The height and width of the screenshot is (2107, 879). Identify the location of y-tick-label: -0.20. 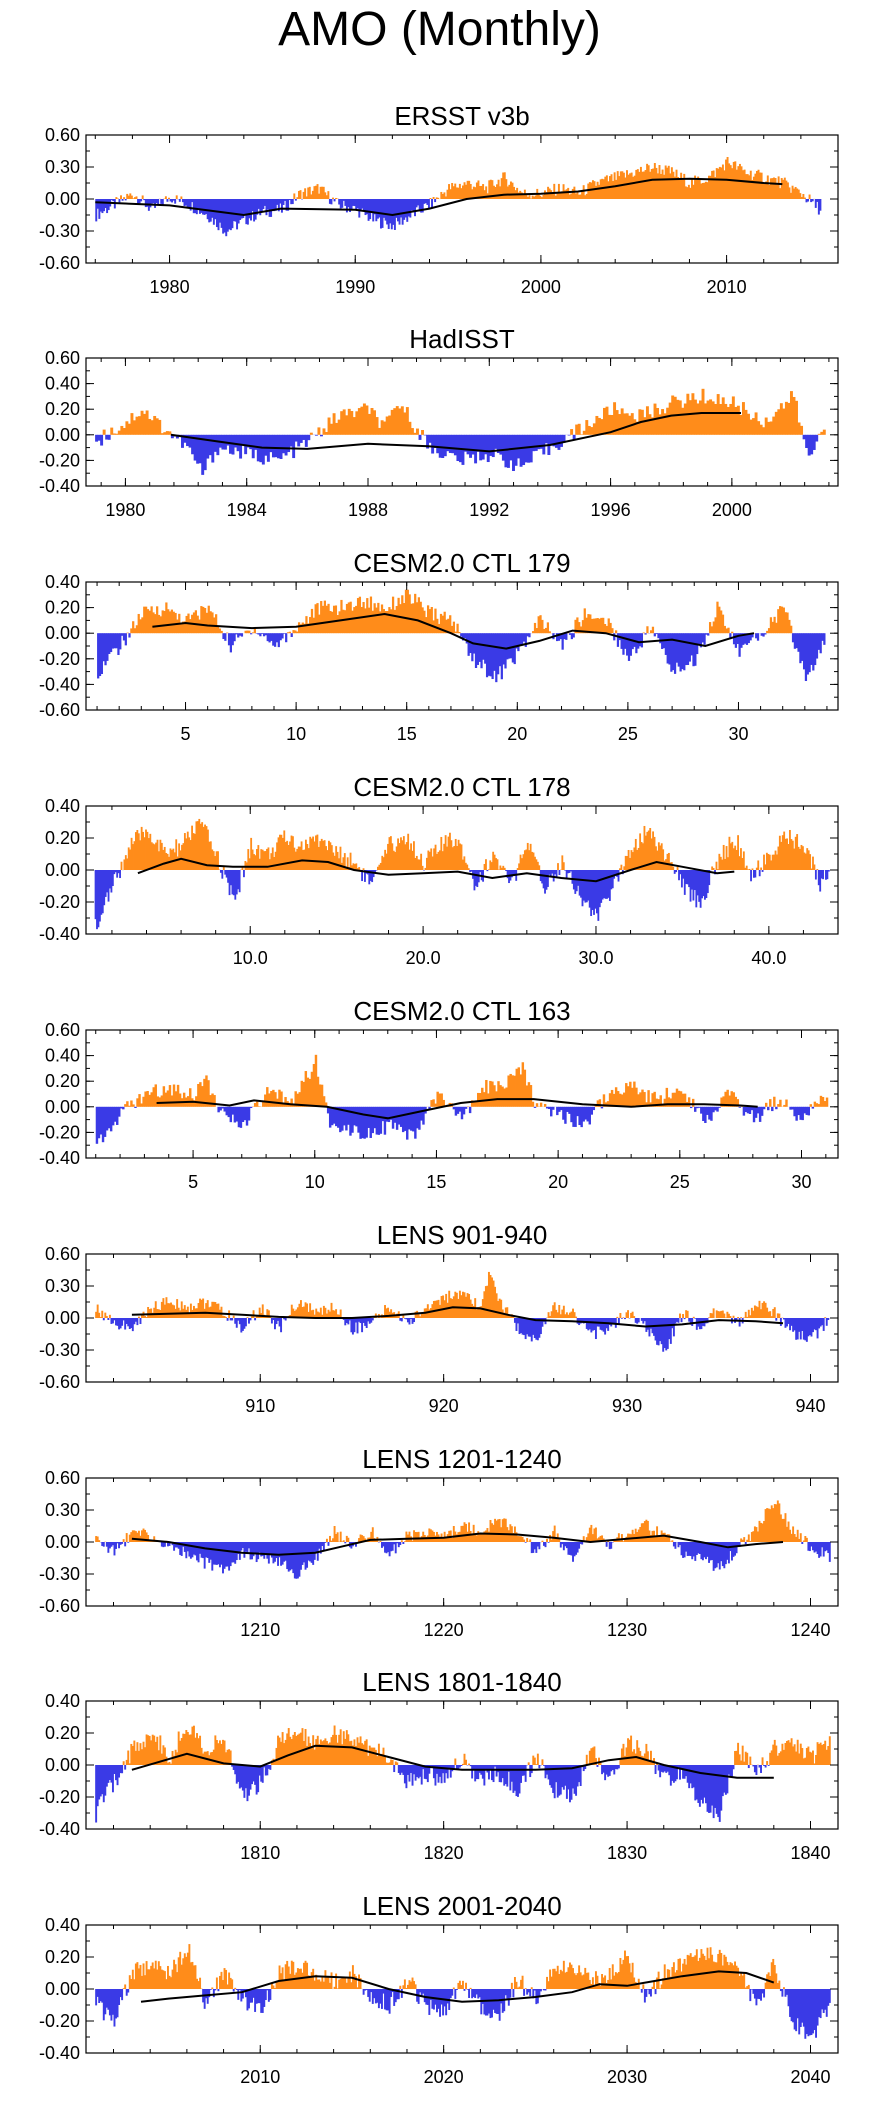
(59, 2021).